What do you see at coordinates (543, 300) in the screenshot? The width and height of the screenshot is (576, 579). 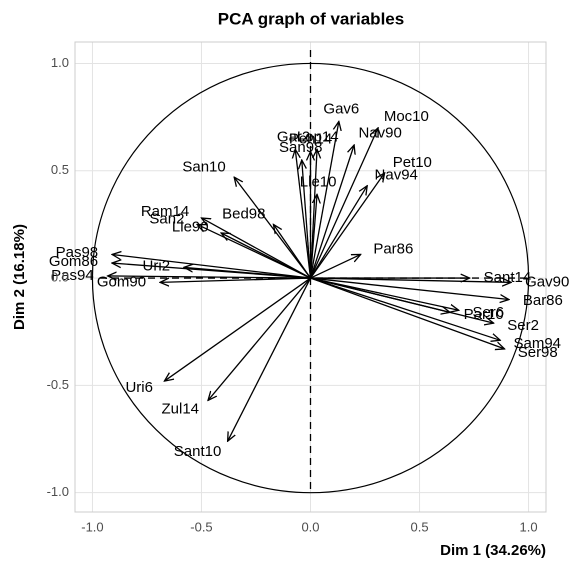 I see `variable-label: Bar86` at bounding box center [543, 300].